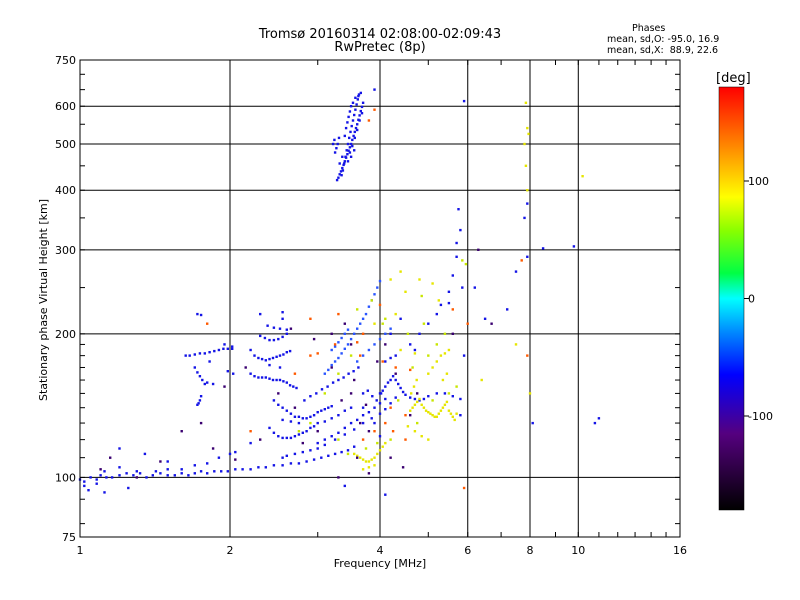 The height and width of the screenshot is (600, 800). What do you see at coordinates (733, 78) in the screenshot?
I see `colorbar-label: [deg]` at bounding box center [733, 78].